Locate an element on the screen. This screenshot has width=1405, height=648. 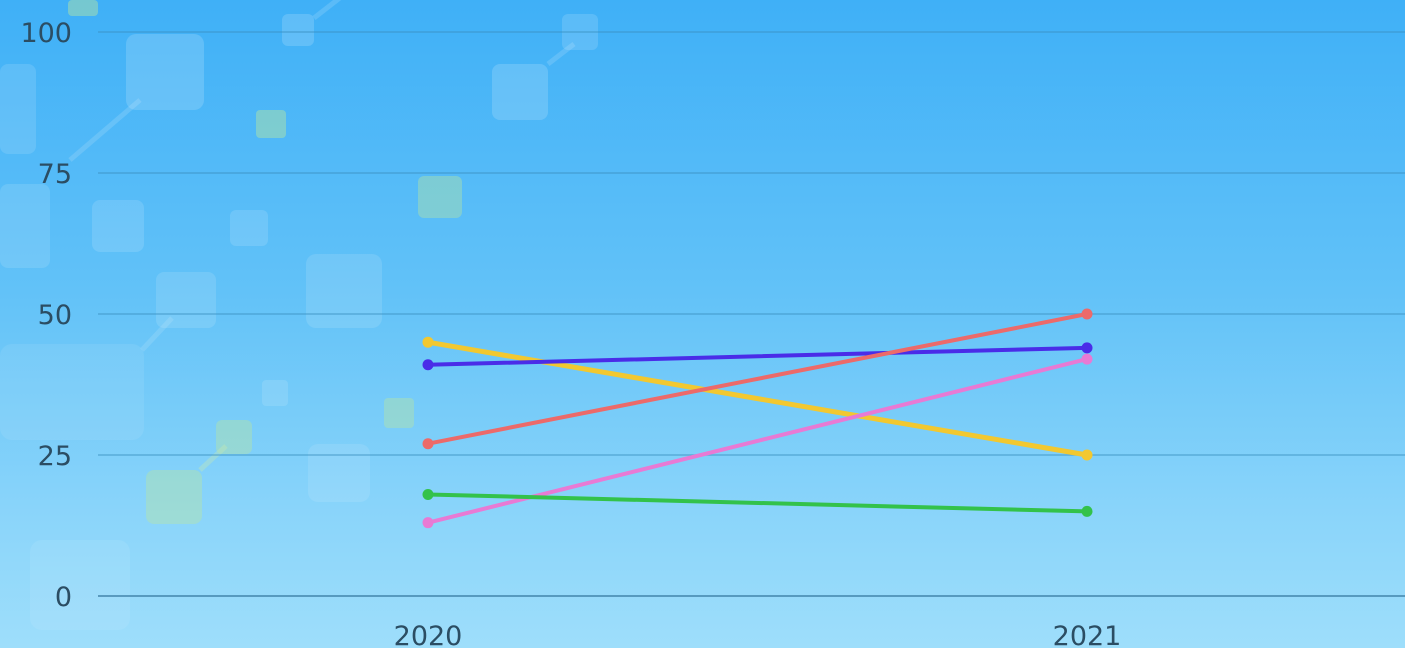
y-axis: 0 25 50 75 100 is located at coordinates (46, 315).